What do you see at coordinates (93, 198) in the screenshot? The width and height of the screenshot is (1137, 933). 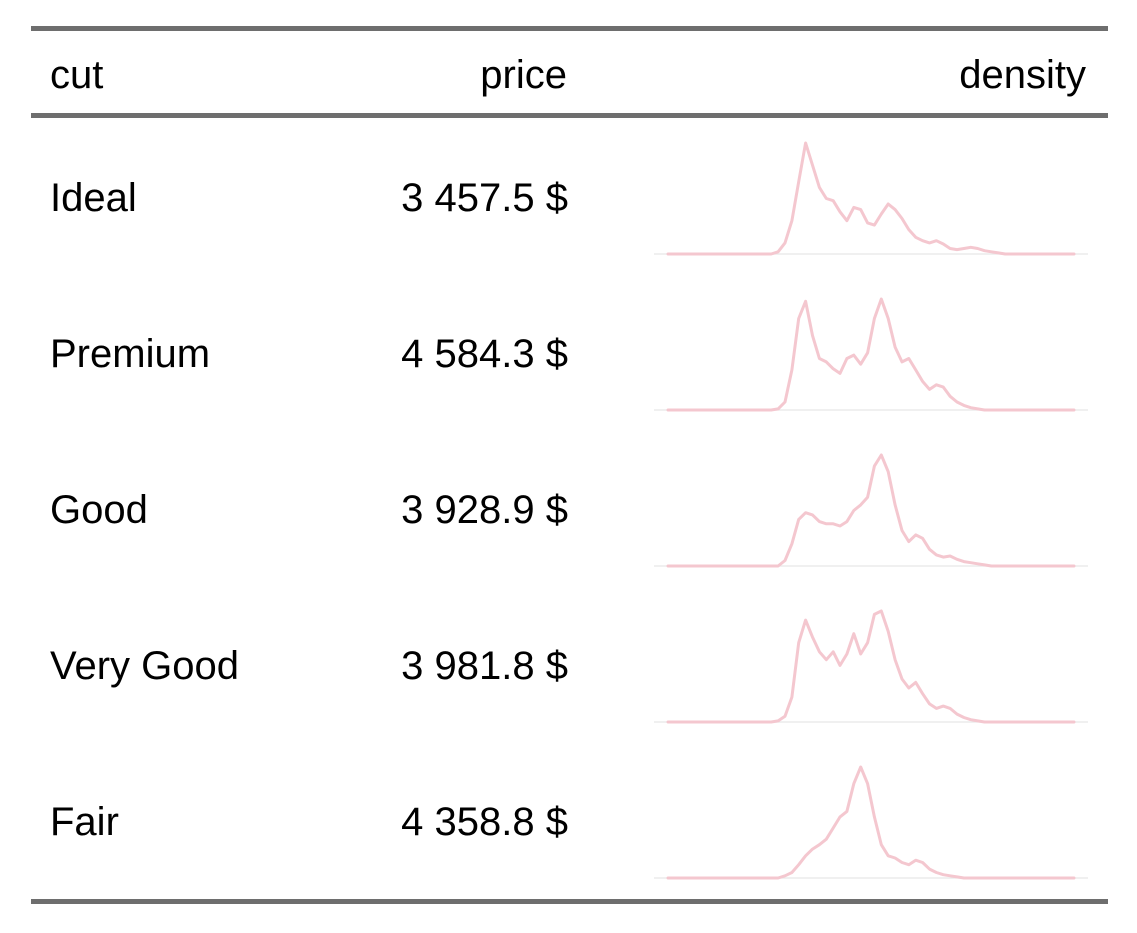 I see `cut-cell: Ideal` at bounding box center [93, 198].